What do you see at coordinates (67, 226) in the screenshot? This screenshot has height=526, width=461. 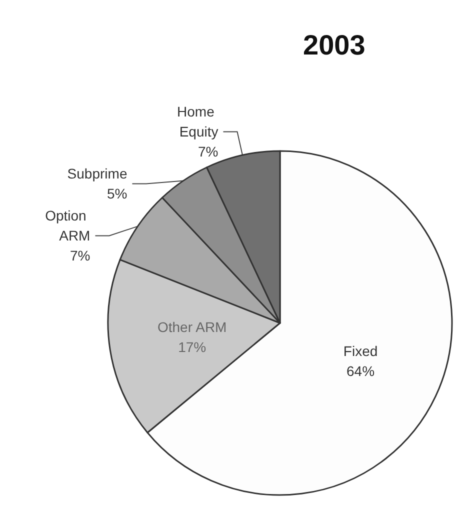 I see `slice-label: Option ARM` at bounding box center [67, 226].